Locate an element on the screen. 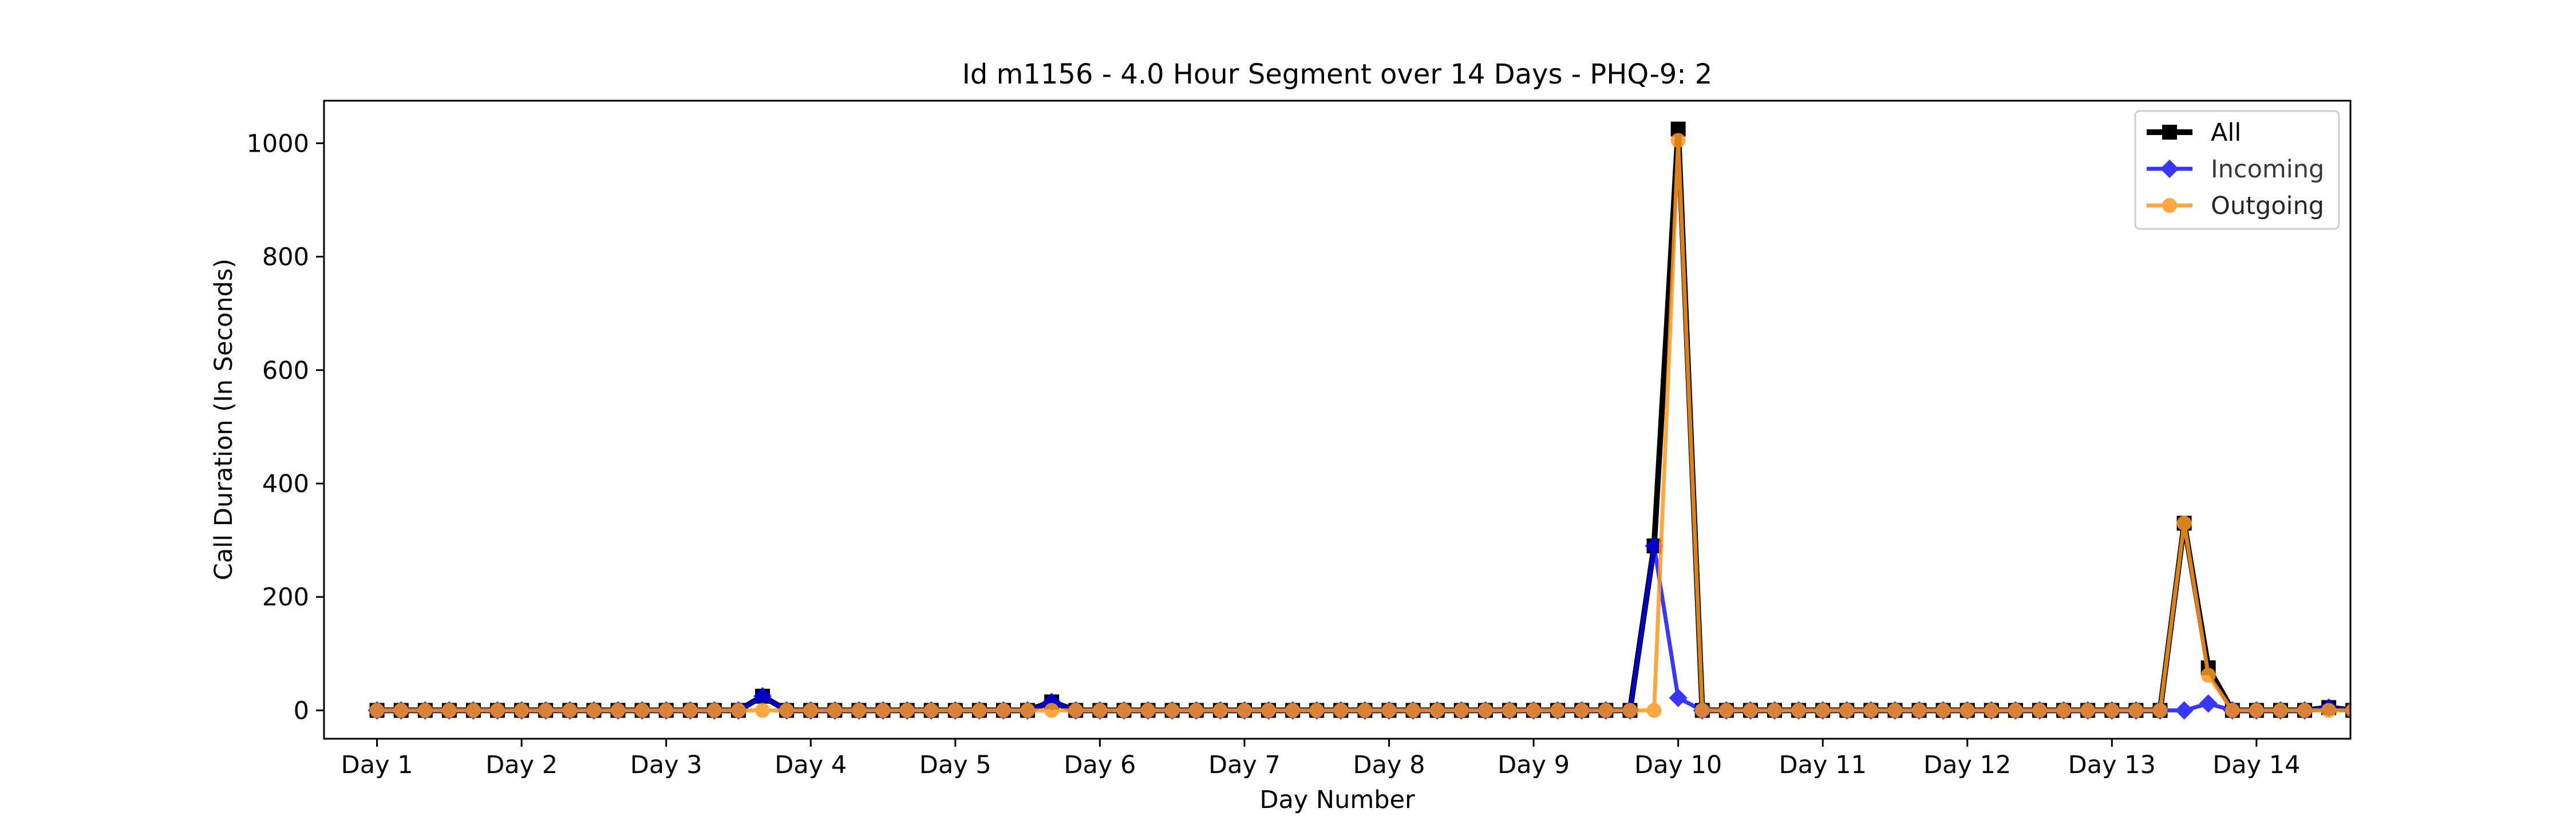 This screenshot has width=2576, height=824. legend-label: Incoming is located at coordinates (2267, 169).